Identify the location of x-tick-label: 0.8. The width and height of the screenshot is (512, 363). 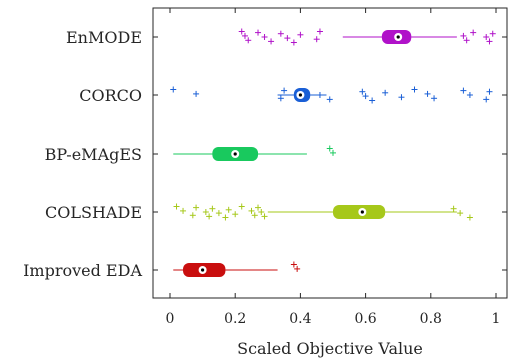
(431, 319).